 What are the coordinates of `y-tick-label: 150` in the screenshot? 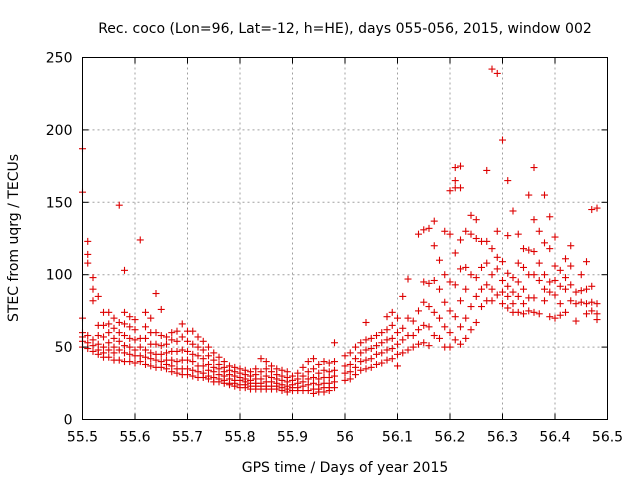 It's located at (59, 203).